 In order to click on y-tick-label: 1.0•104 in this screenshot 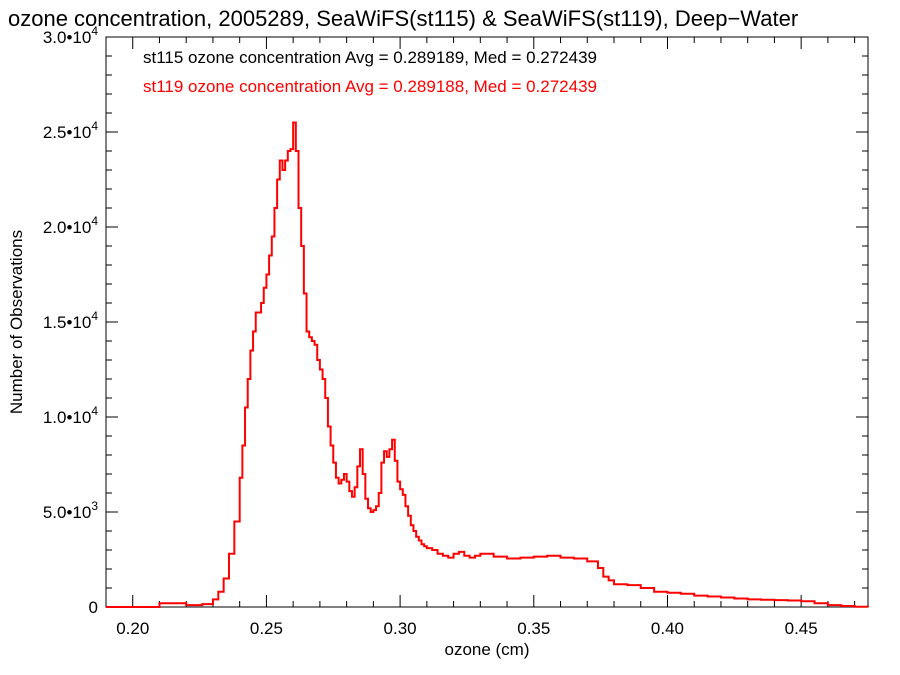, I will do `click(71, 415)`.